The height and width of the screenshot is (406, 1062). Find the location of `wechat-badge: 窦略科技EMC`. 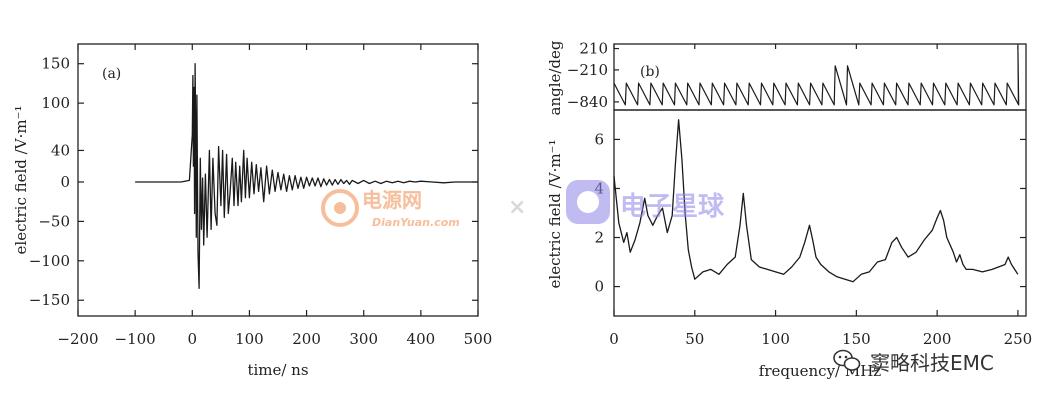

wechat-badge: 窦略科技EMC is located at coordinates (913, 362).